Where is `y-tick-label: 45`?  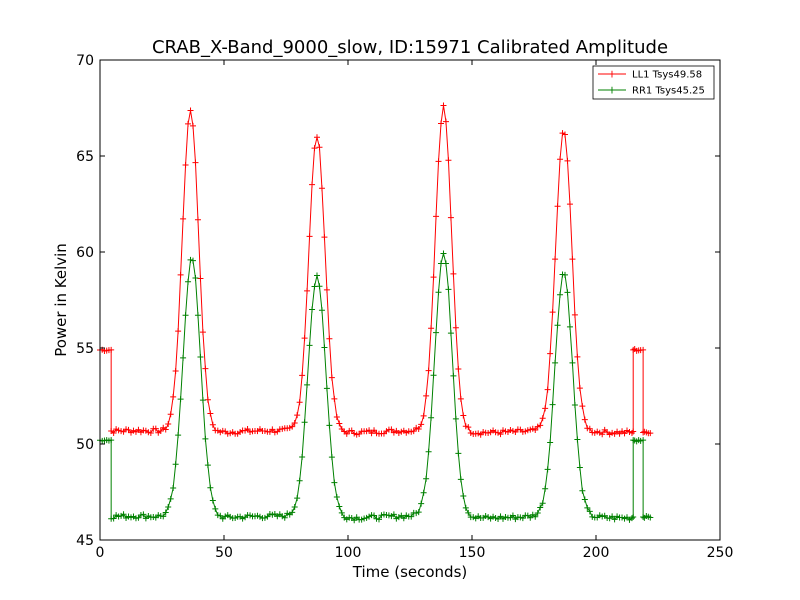 y-tick-label: 45 is located at coordinates (85, 541).